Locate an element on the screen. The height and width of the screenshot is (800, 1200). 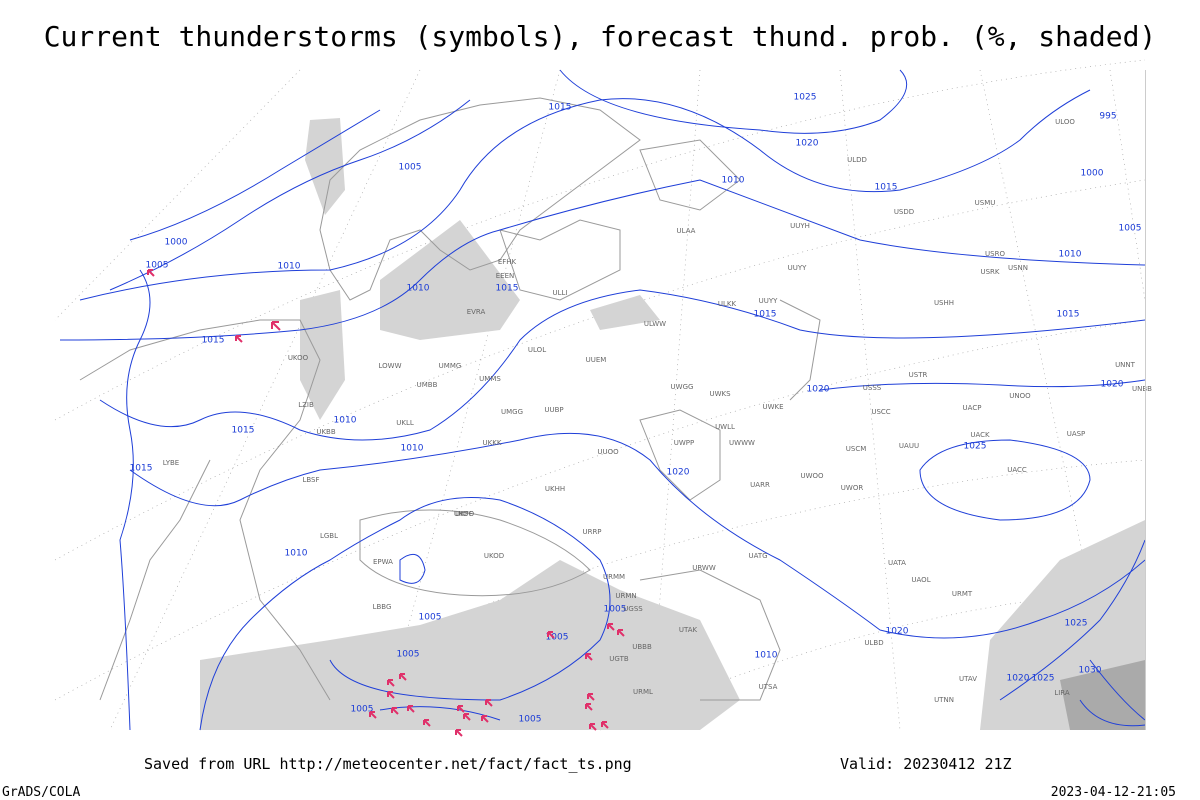
station-label: USTR is located at coordinates (918, 375).